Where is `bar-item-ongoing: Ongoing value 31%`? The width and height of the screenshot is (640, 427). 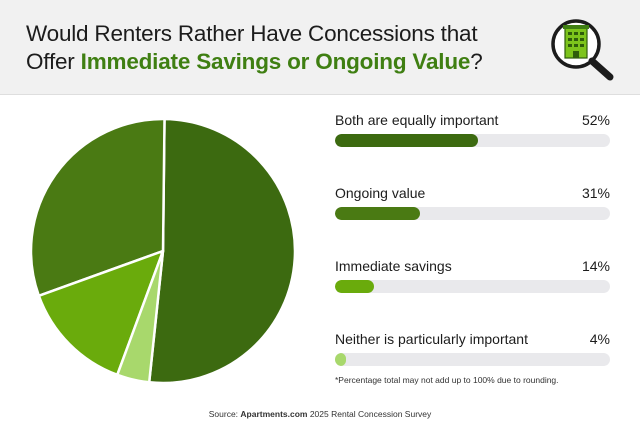 bar-item-ongoing: Ongoing value 31% is located at coordinates (472, 219).